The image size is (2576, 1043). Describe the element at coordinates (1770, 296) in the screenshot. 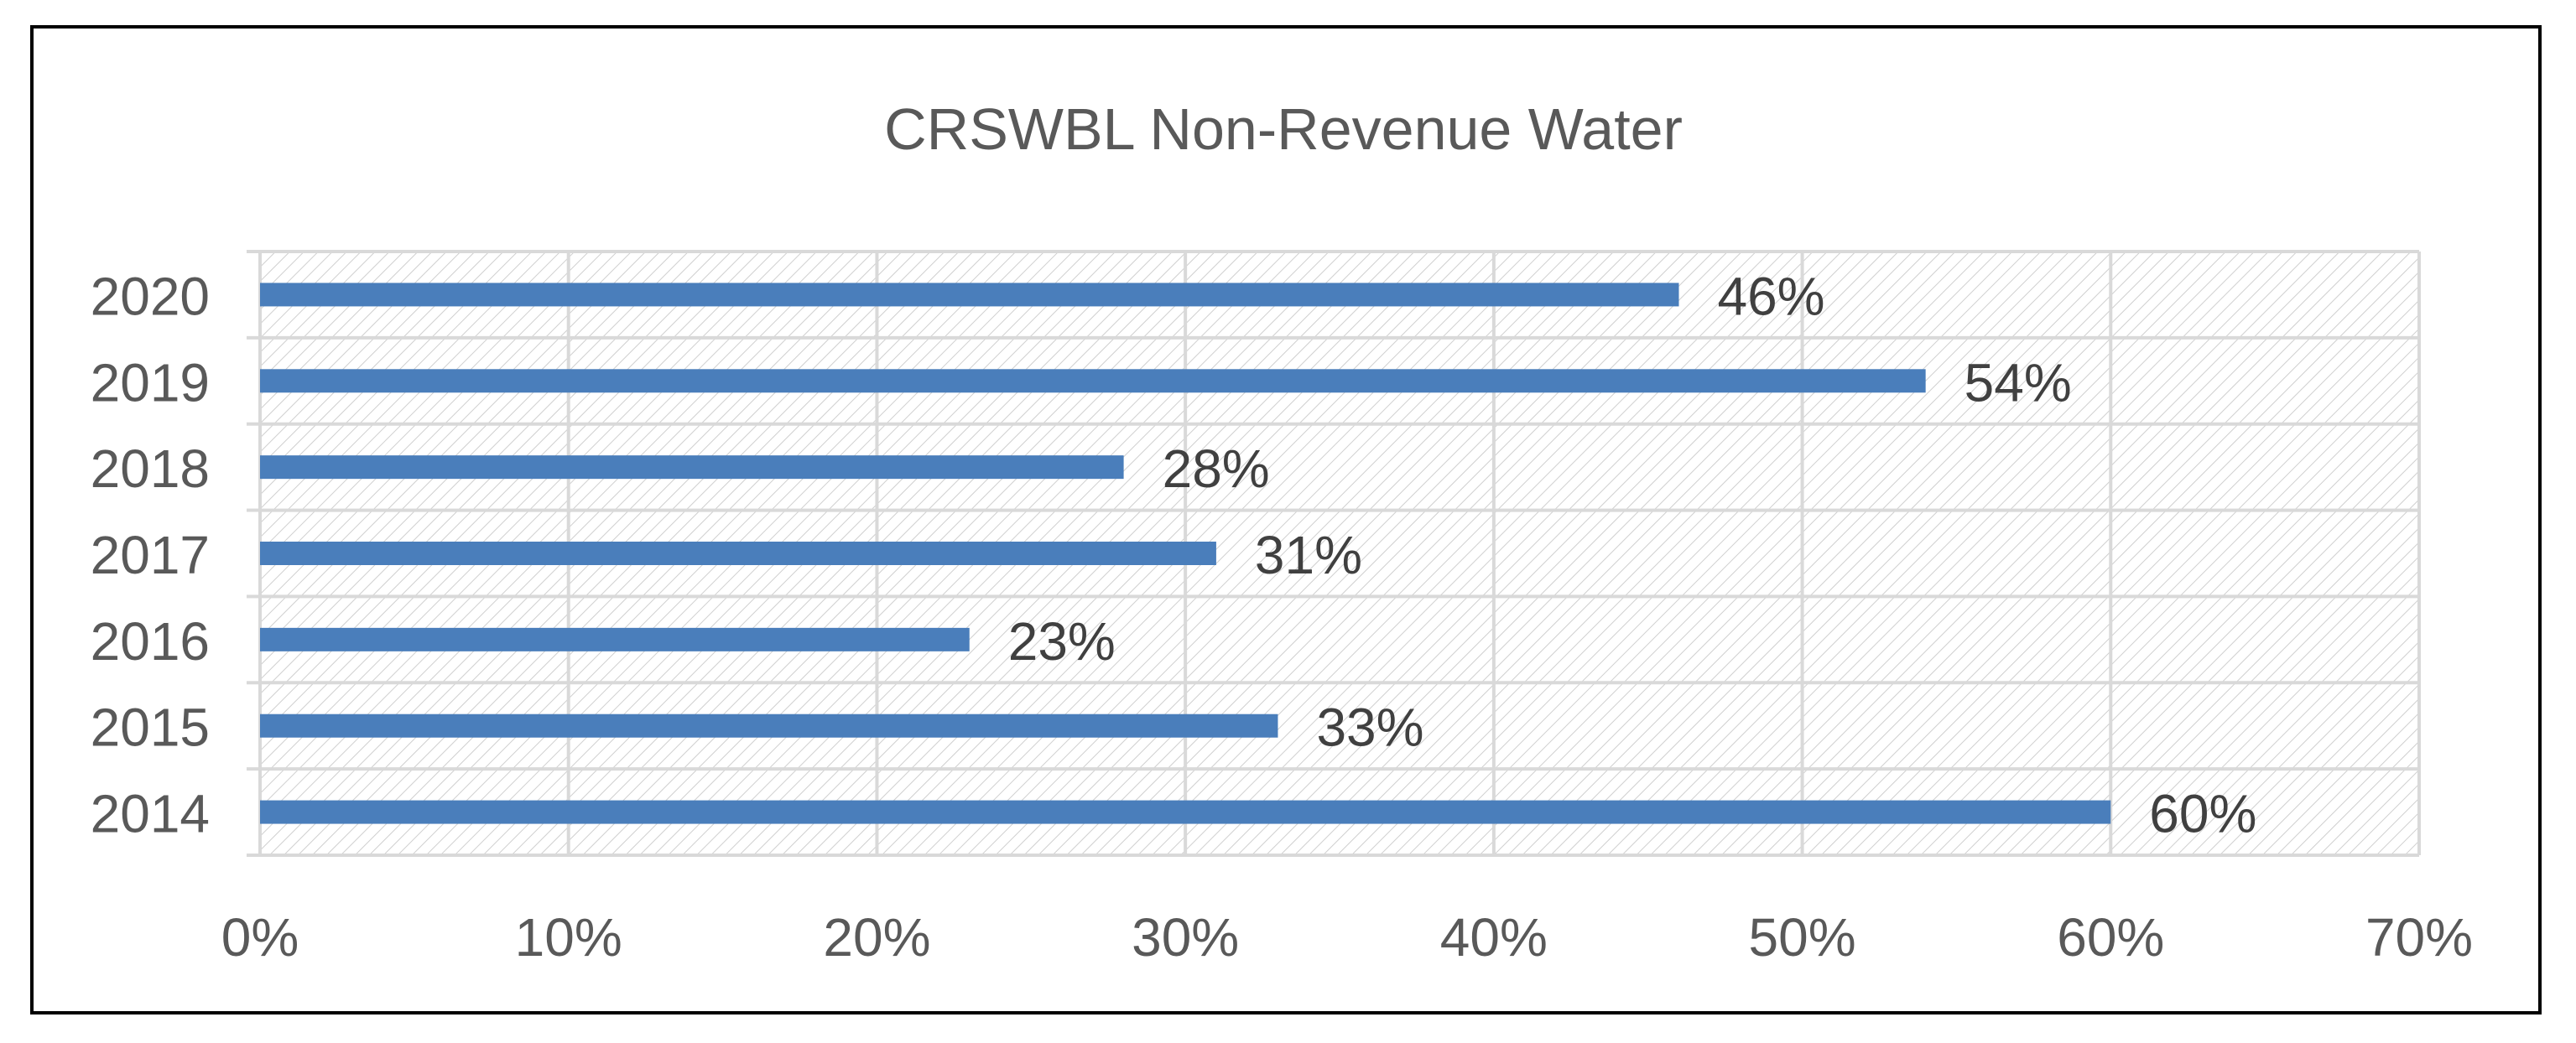

I see `data-label-2020: 46%` at that location.